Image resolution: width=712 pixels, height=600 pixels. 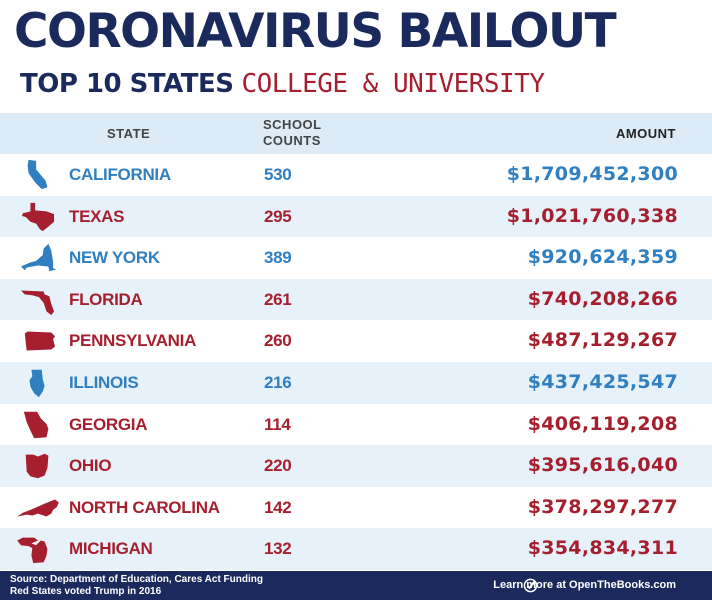 I want to click on school-count: 142, so click(x=278, y=507).